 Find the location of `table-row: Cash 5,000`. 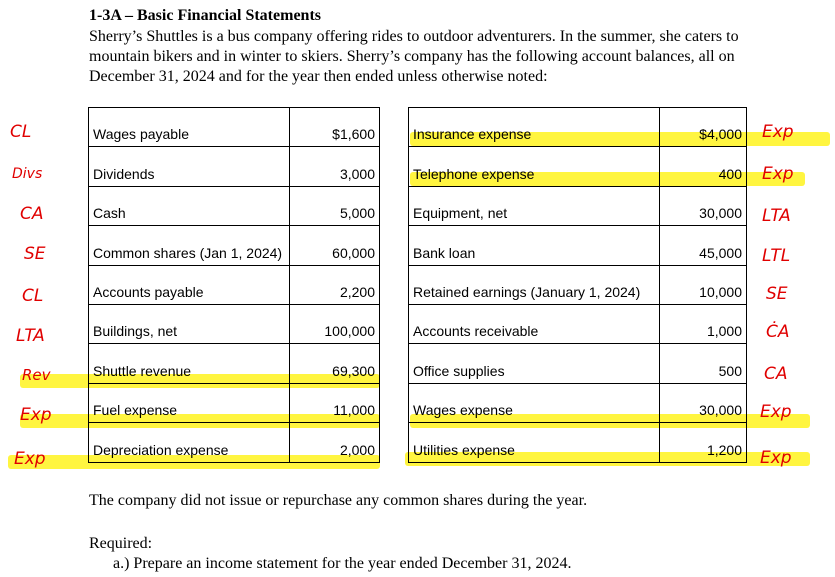

table-row: Cash 5,000 is located at coordinates (234, 206).